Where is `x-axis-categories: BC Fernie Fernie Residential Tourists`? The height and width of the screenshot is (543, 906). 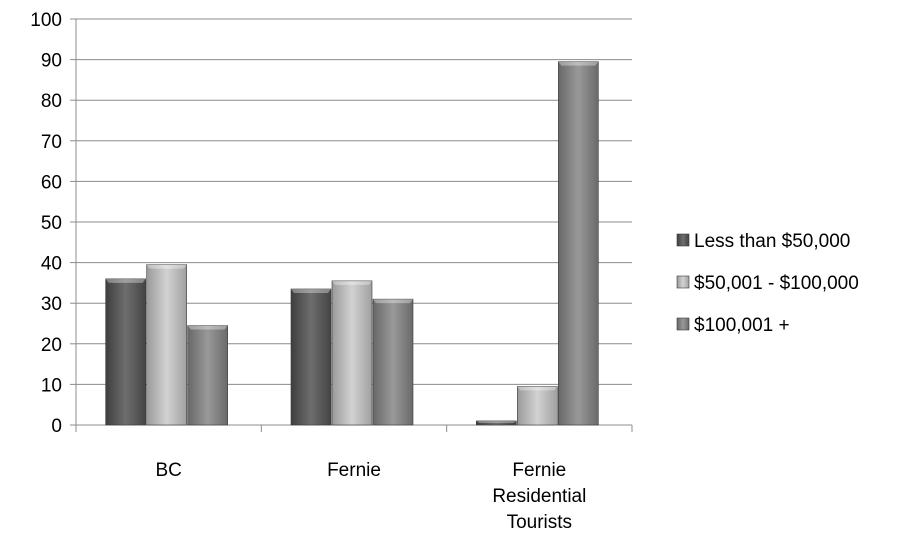
x-axis-categories: BC Fernie Fernie Residential Tourists is located at coordinates (370, 496).